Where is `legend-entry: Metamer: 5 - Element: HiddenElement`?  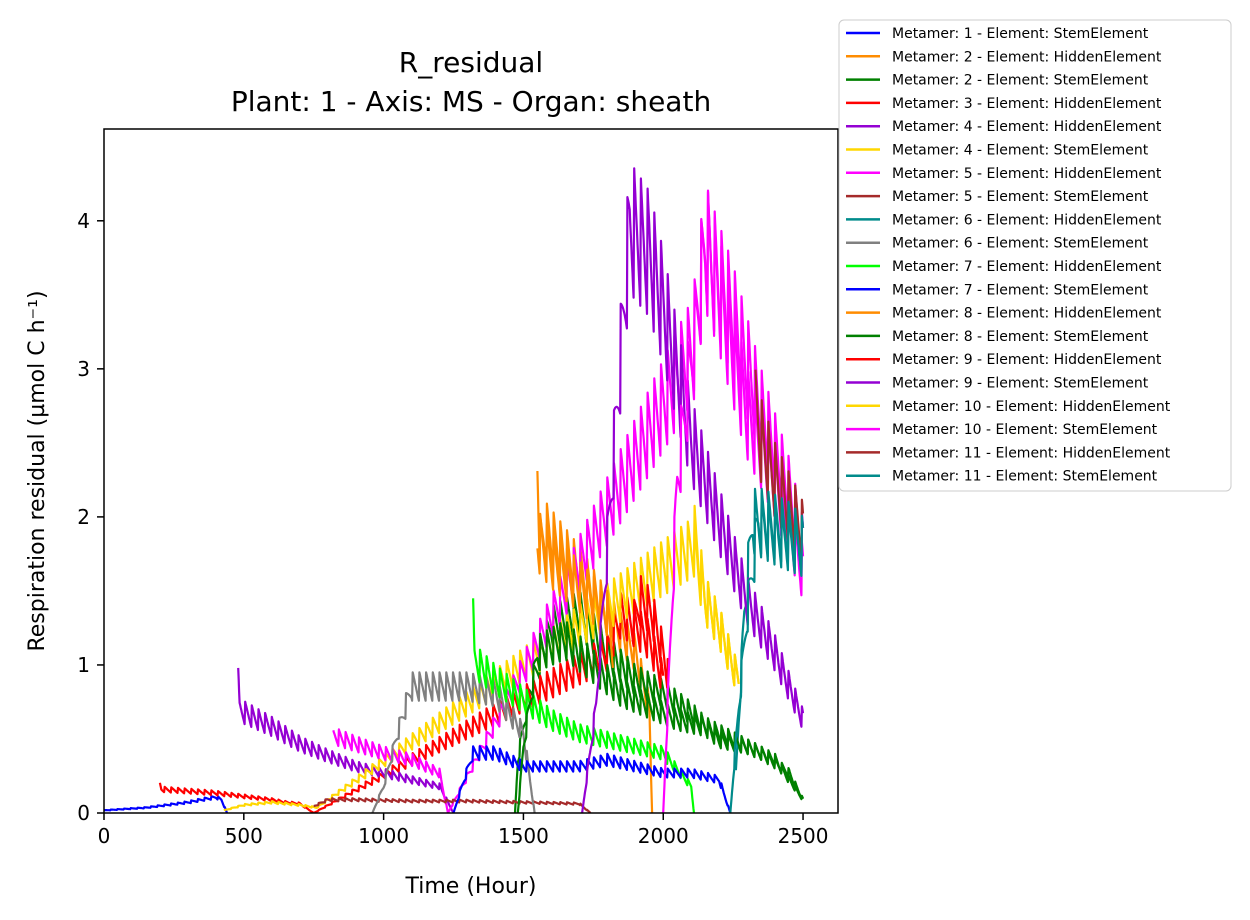 legend-entry: Metamer: 5 - Element: HiddenElement is located at coordinates (1027, 174).